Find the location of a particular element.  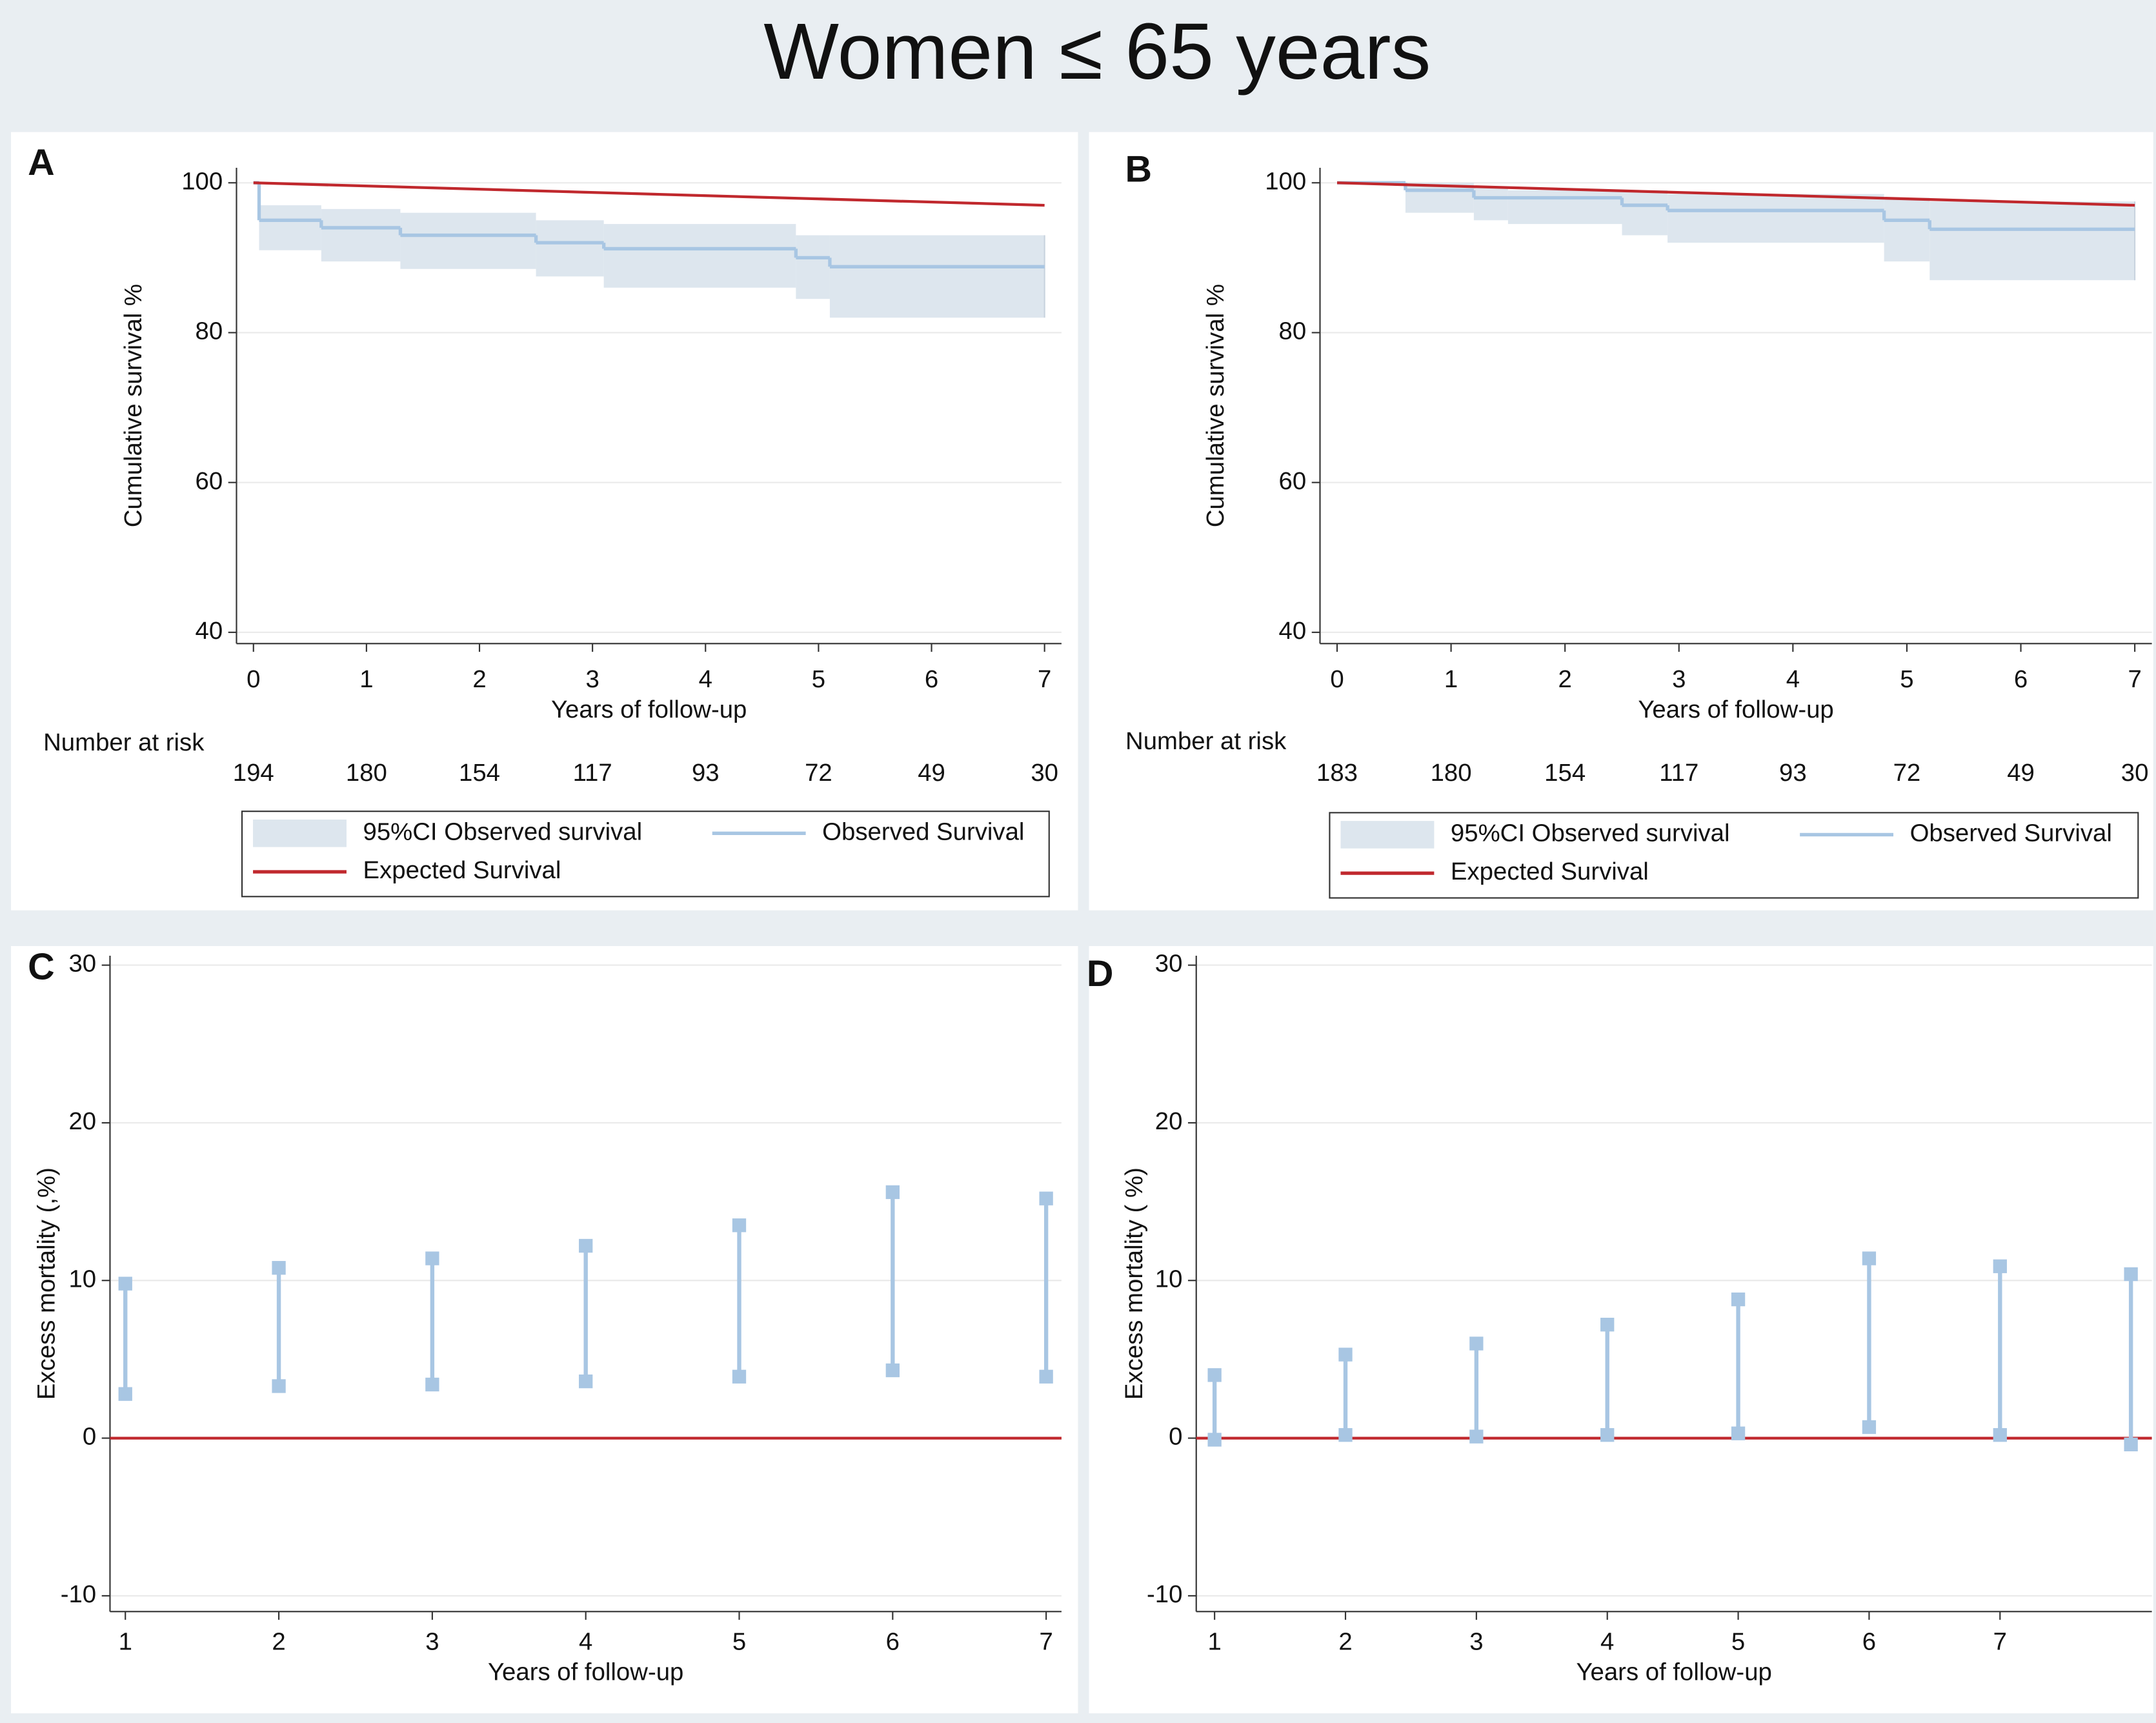

legend-label: Observed Survival is located at coordinates (923, 831).